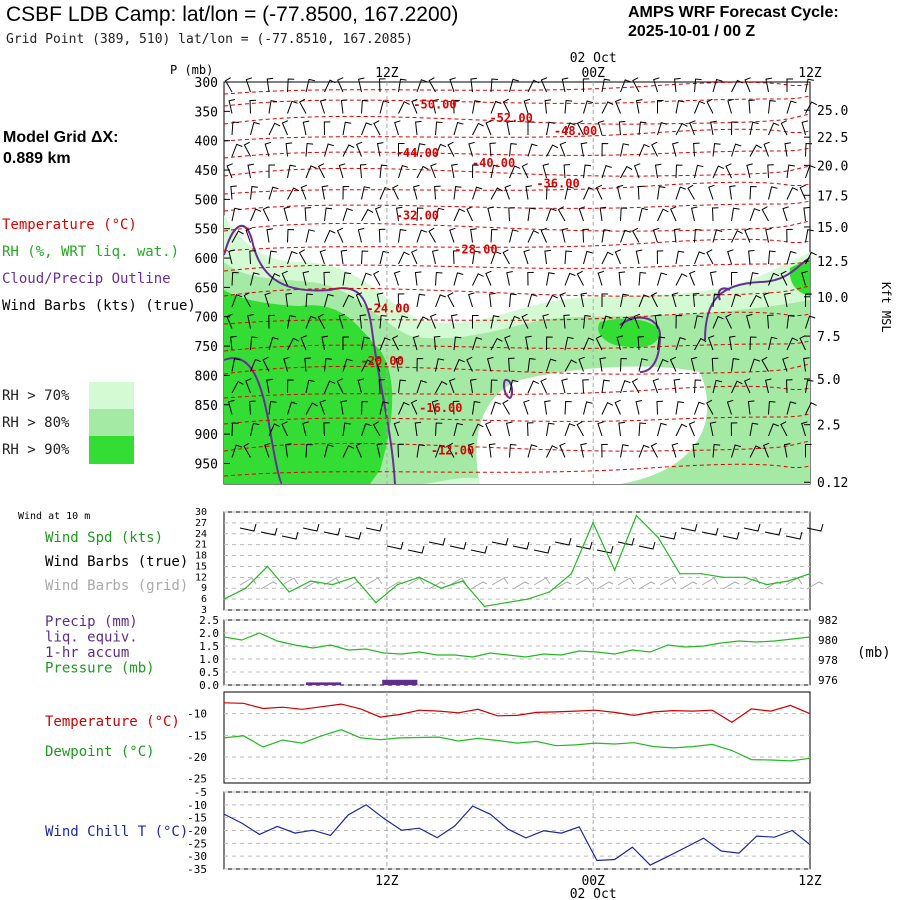 The height and width of the screenshot is (900, 900). Describe the element at coordinates (209, 685) in the screenshot. I see `precip-tick-label: 0.0` at that location.